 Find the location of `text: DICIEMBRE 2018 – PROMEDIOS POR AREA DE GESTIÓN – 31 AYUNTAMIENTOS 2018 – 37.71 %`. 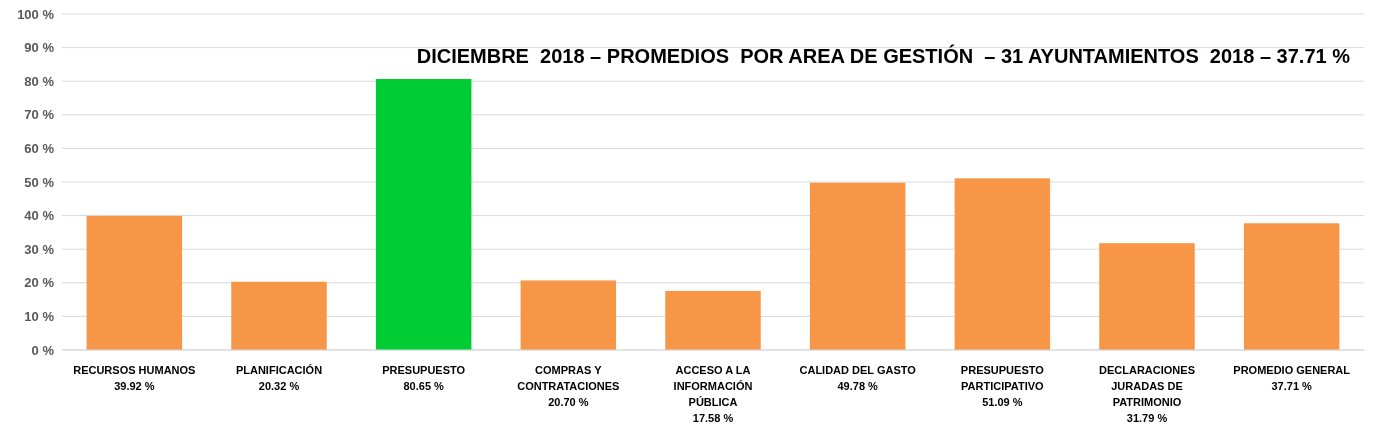

text: DICIEMBRE 2018 – PROMEDIOS POR AREA DE GESTIÓN – 31 AYUNTAMIENTOS 2018 – 37.71 % is located at coordinates (883, 55).